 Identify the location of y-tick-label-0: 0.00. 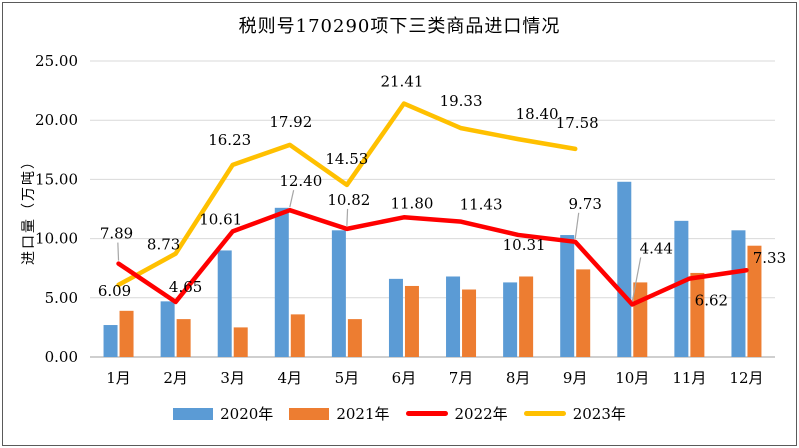
(61, 357).